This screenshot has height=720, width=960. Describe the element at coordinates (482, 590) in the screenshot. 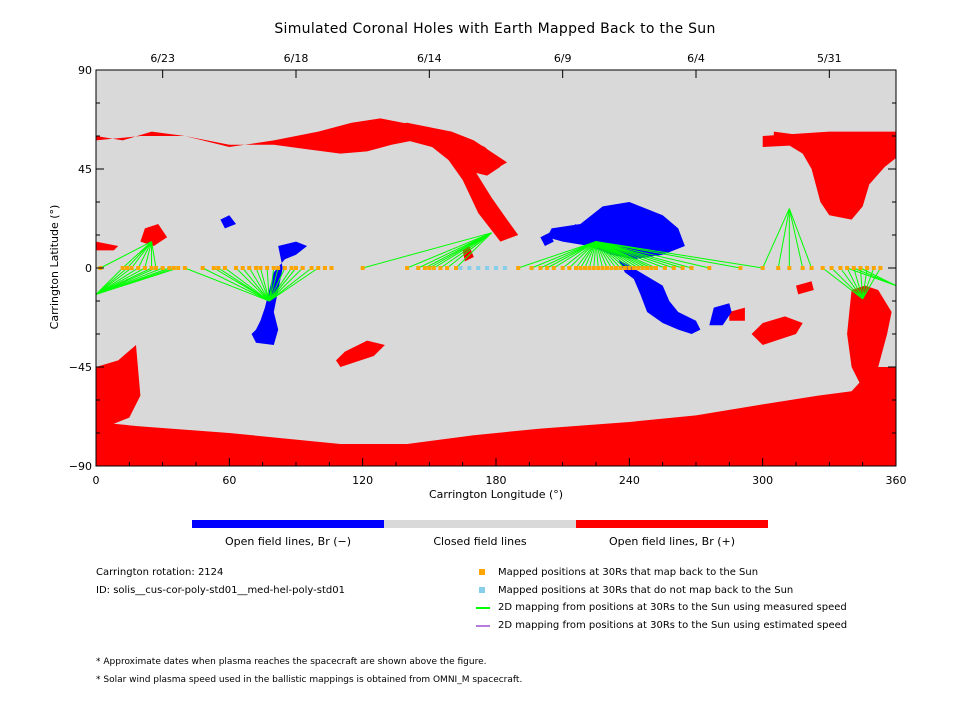

I see `legend-not-mapped-marker` at that location.